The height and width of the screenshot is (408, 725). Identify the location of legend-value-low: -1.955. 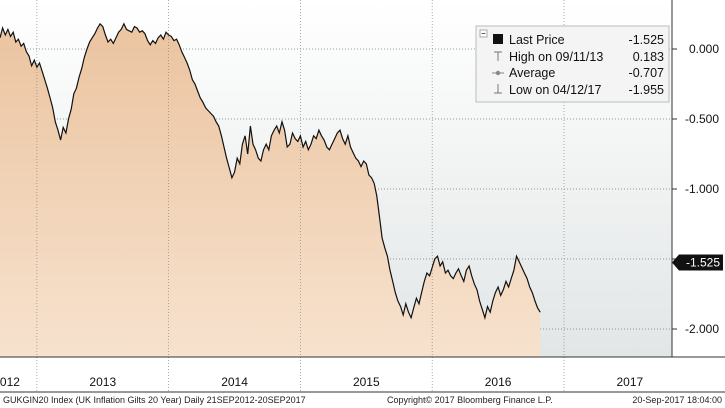
(646, 90).